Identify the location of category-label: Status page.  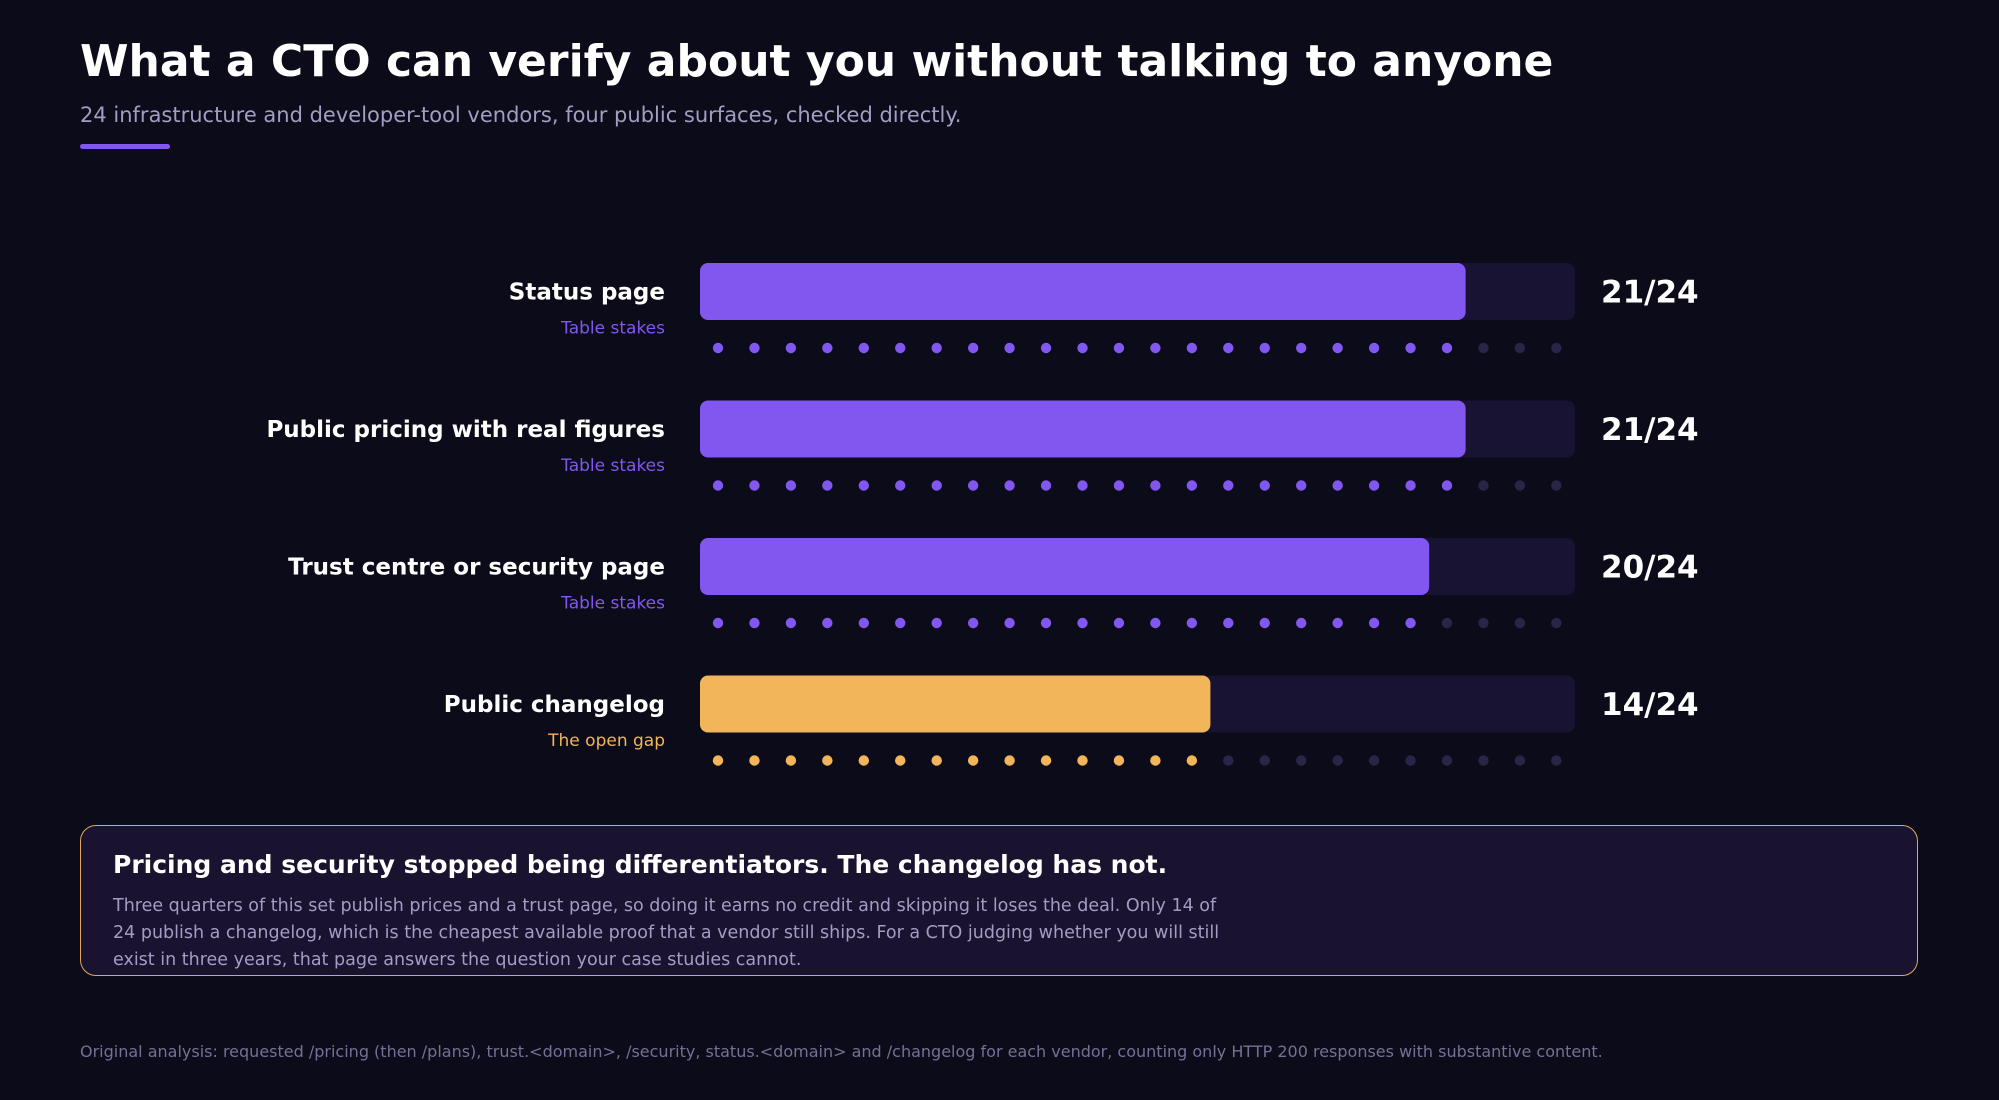
(587, 293).